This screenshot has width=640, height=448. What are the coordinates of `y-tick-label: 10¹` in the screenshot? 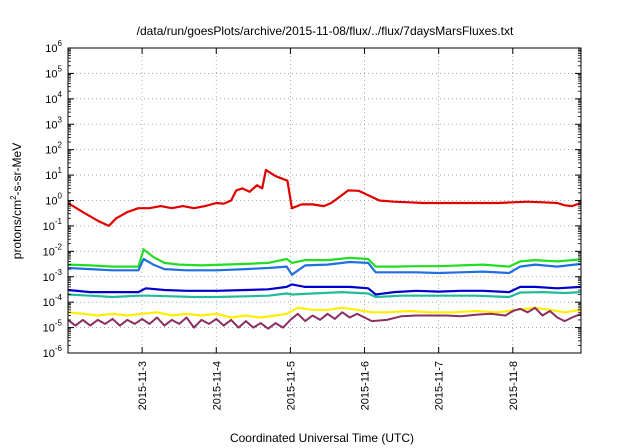 It's located at (53, 174).